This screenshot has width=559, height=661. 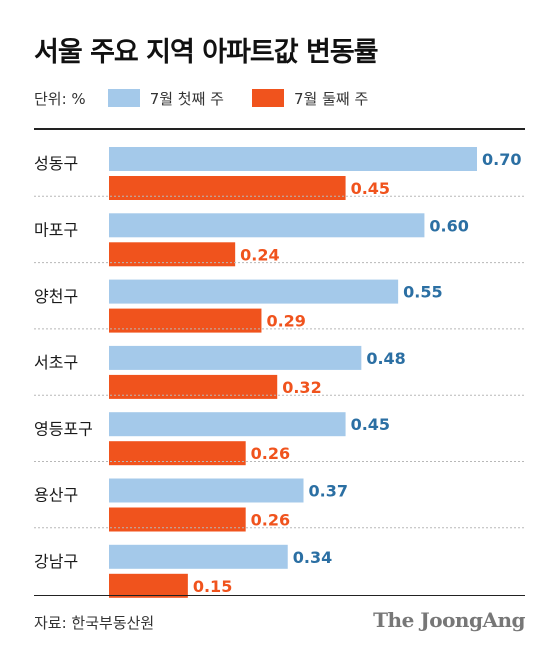 I want to click on legend-label-series-2: 7월 둘째 주, so click(x=331, y=98).